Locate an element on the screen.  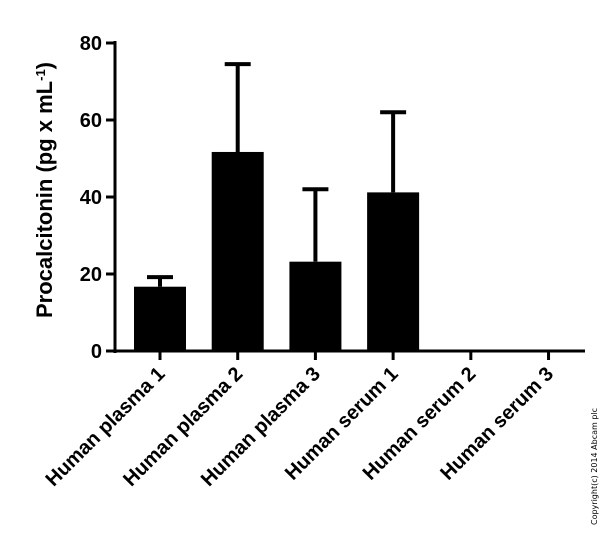
y-tick-label-40: 40 is located at coordinates (91, 198).